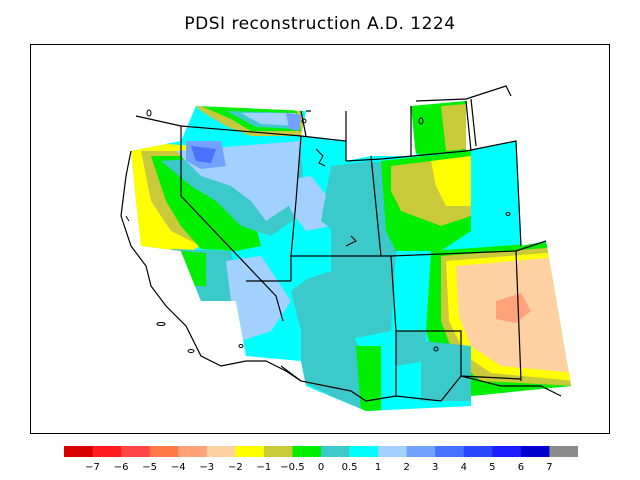  Describe the element at coordinates (435, 467) in the screenshot. I see `legend-tick-label: 3` at that location.